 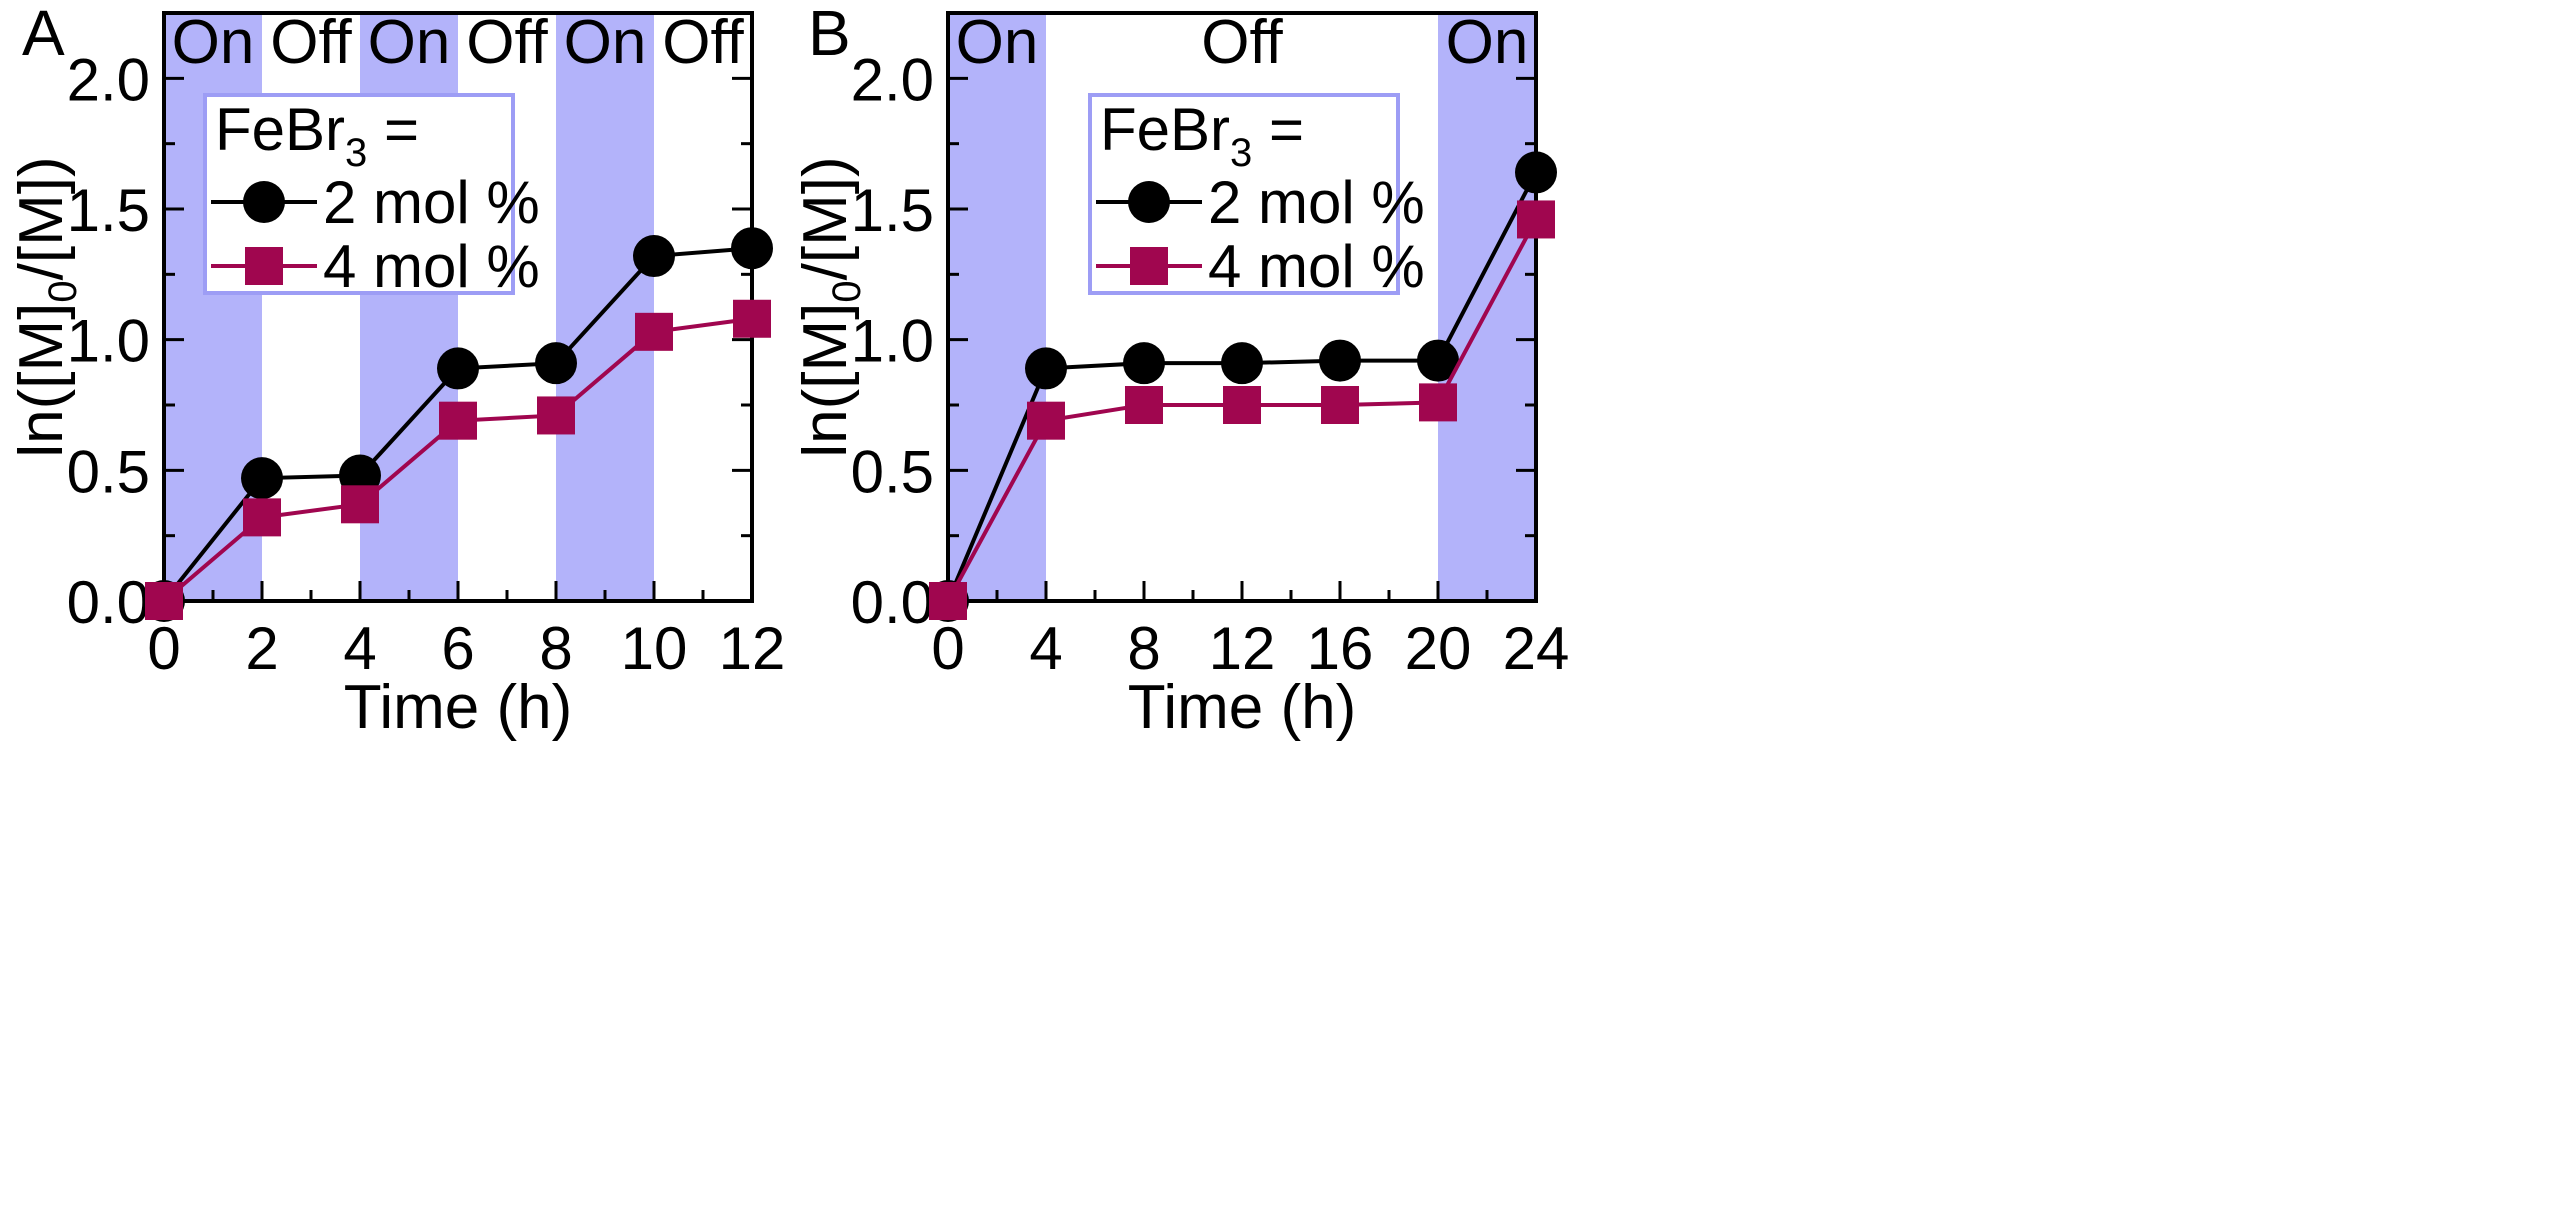 What do you see at coordinates (1340, 648) in the screenshot?
I see `x-tick-label: 16` at bounding box center [1340, 648].